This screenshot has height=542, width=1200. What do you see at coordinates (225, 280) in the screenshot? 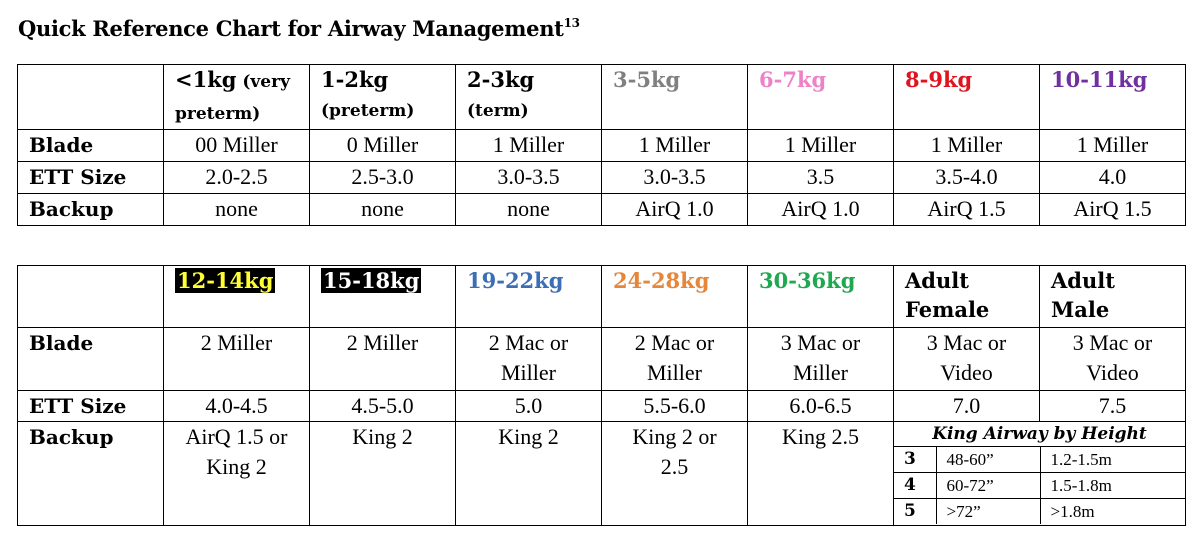
I see `header-main: 12-14kg` at bounding box center [225, 280].